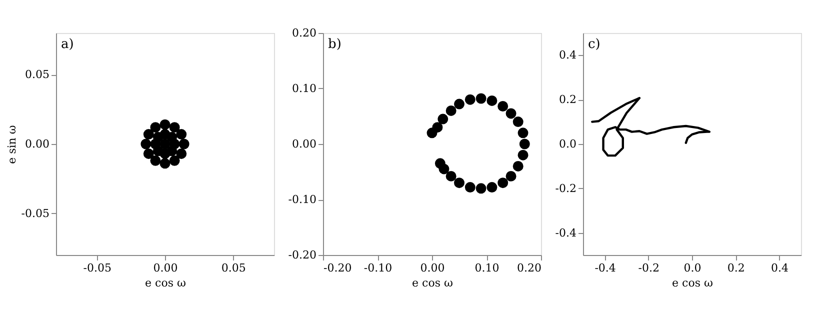  I want to click on x-tick-label: -0.10, so click(378, 268).